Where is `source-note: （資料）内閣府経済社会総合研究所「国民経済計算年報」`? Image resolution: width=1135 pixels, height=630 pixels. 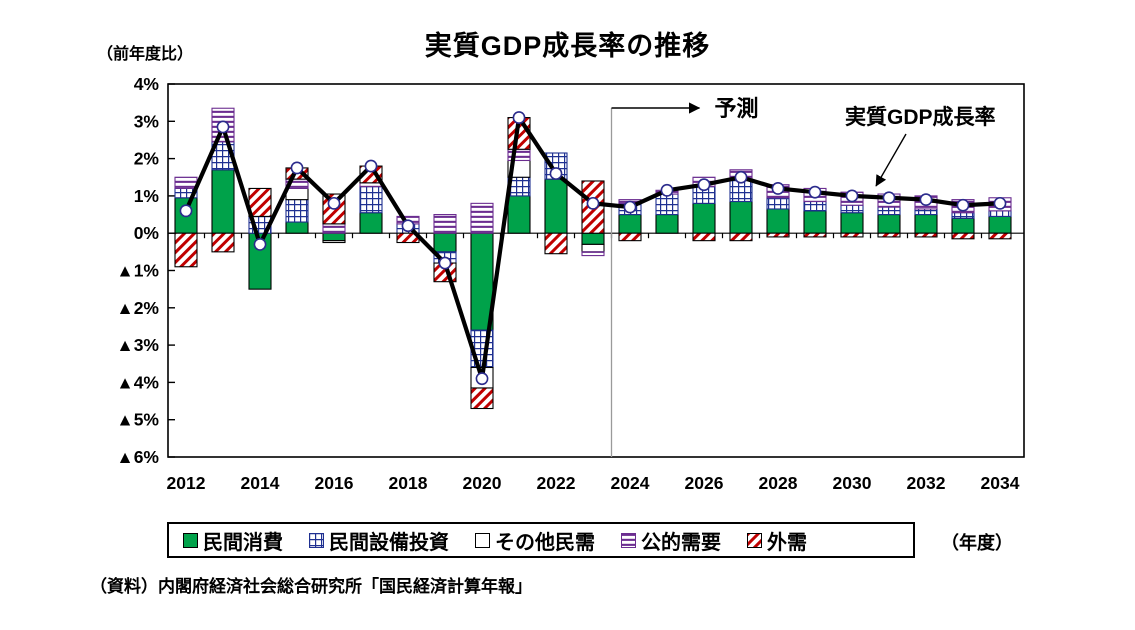 source-note: （資料）内閣府経済社会総合研究所「国民経済計算年報」 is located at coordinates (311, 586).